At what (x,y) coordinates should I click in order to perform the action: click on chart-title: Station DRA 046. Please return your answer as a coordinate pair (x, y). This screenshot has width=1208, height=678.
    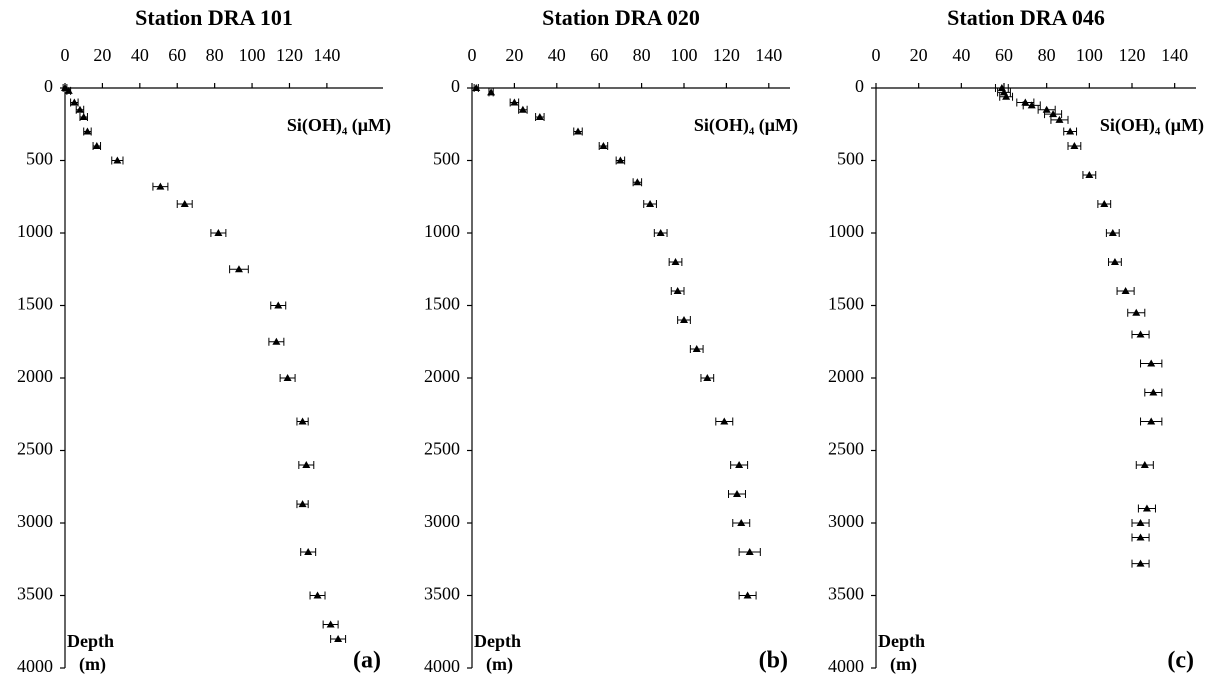
    Looking at the image, I should click on (1026, 17).